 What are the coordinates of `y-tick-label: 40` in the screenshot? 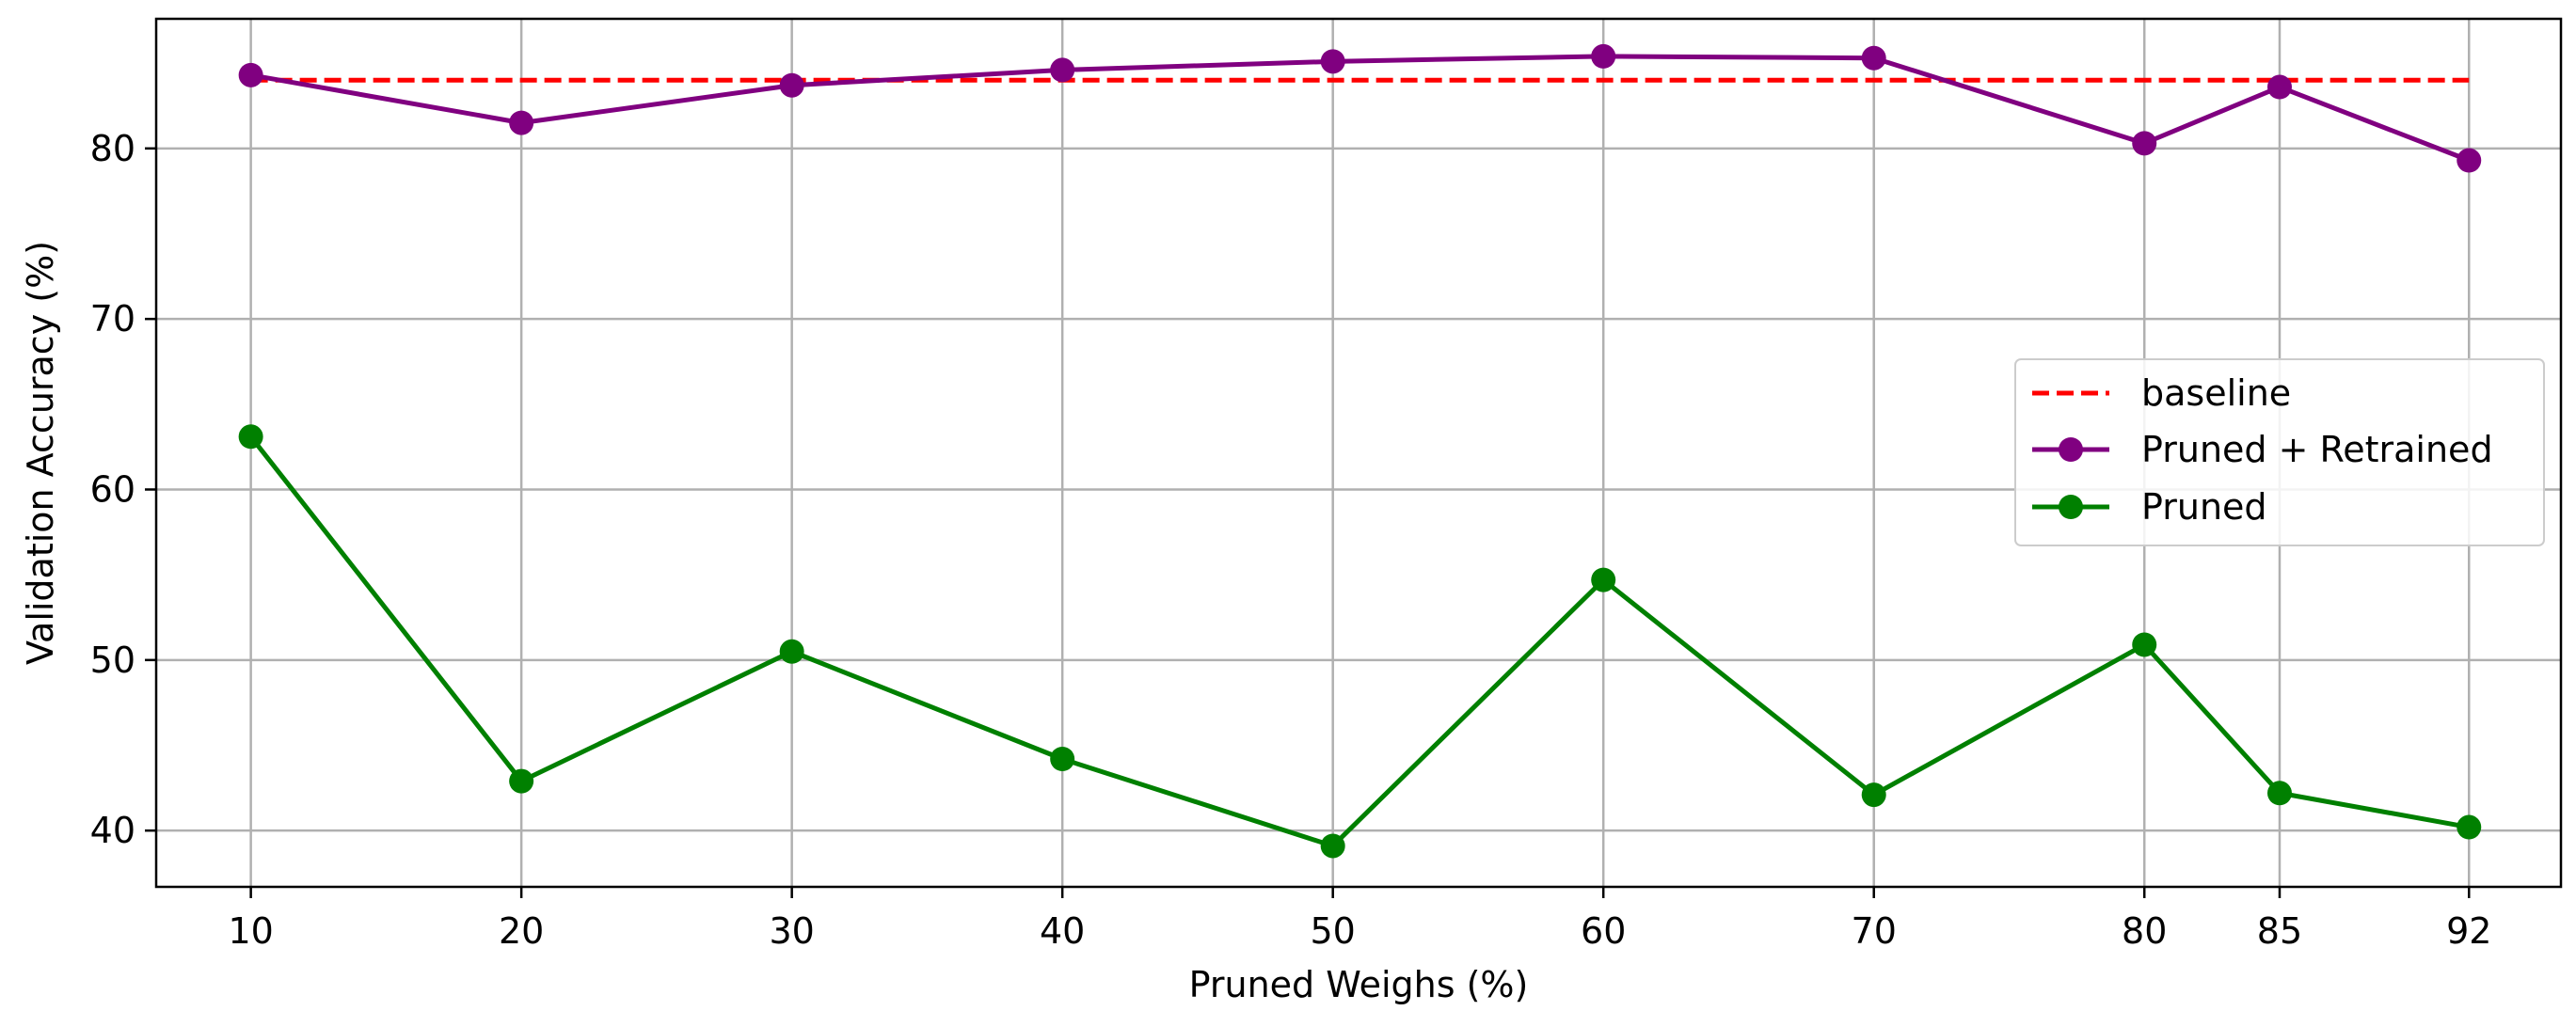 It's located at (113, 830).